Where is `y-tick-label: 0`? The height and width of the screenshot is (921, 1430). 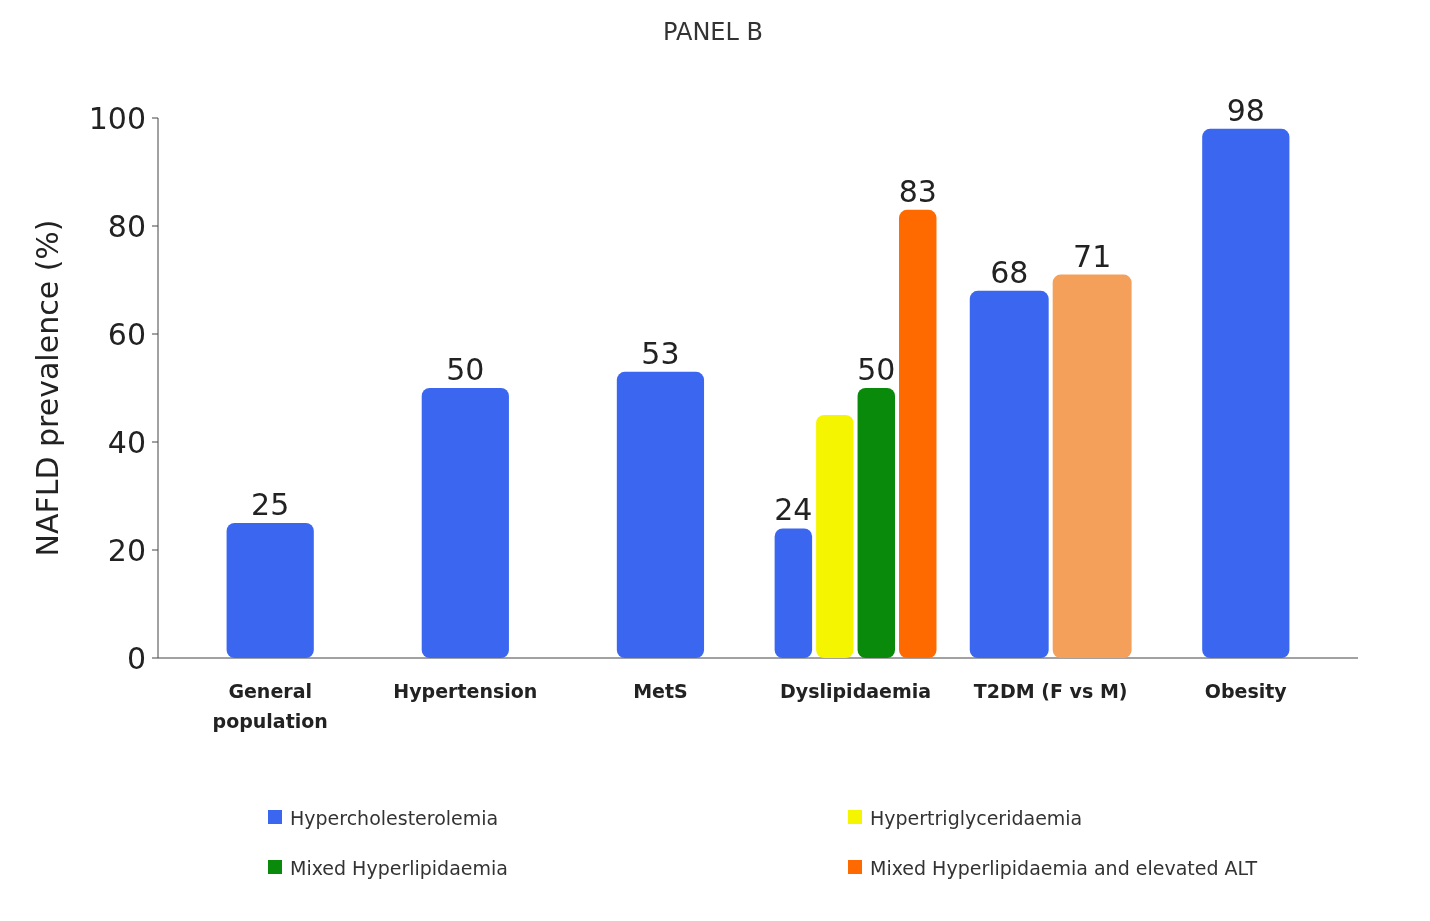 y-tick-label: 0 is located at coordinates (136, 658).